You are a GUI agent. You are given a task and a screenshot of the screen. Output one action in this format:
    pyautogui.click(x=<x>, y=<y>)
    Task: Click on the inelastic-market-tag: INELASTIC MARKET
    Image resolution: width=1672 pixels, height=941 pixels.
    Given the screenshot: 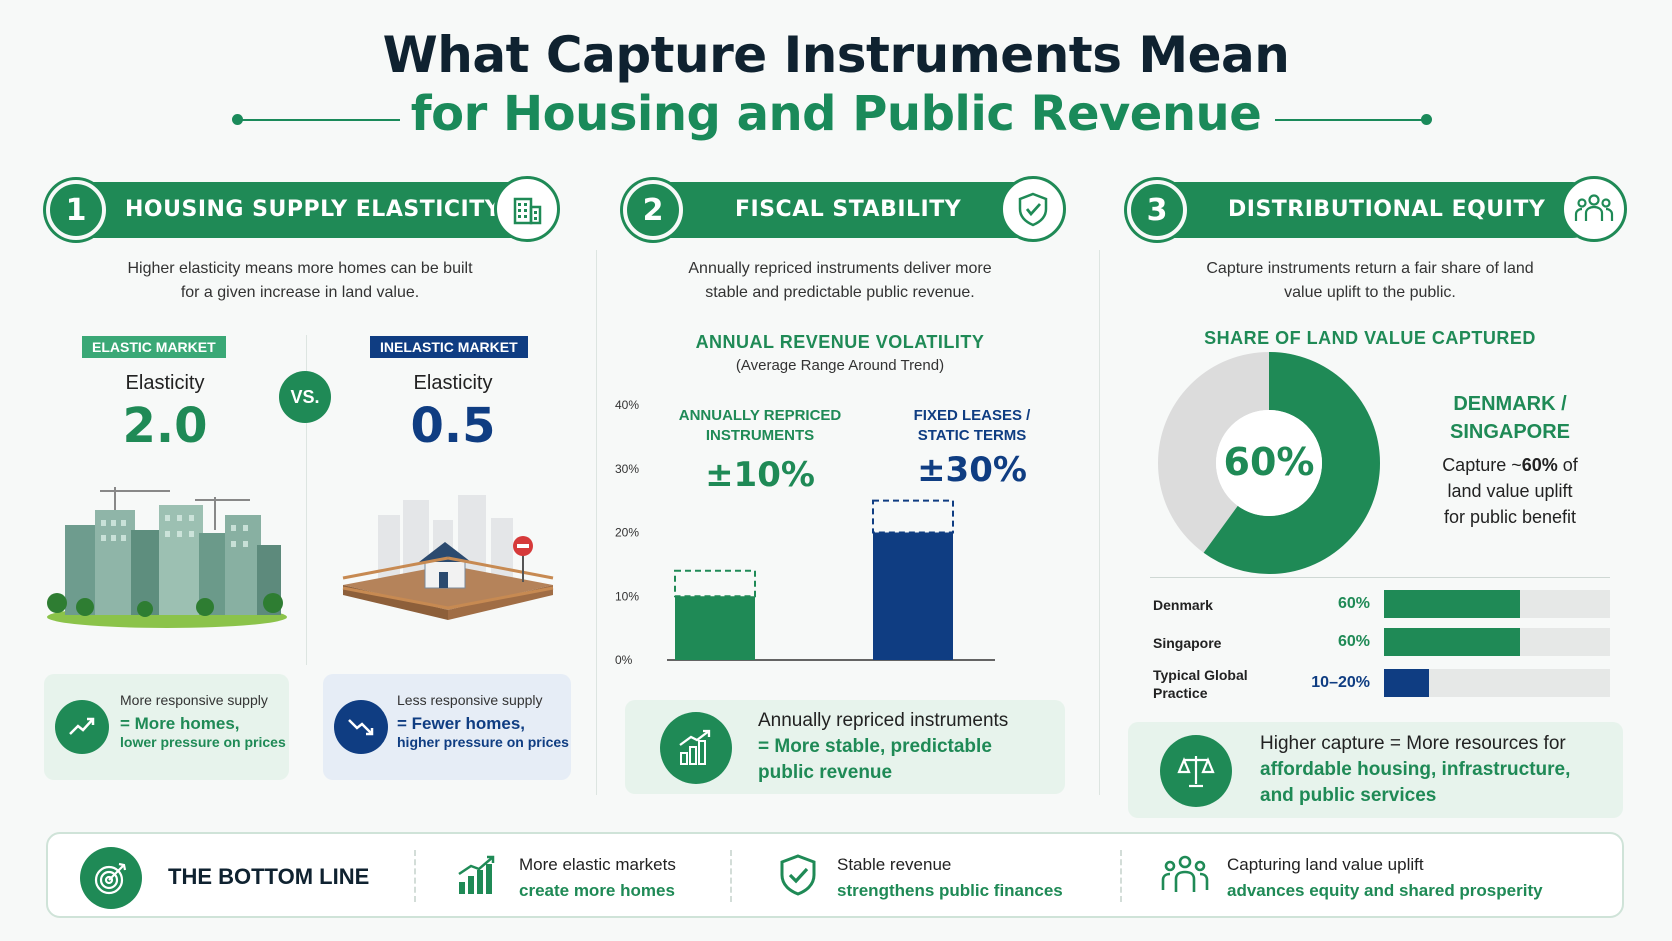 What is the action you would take?
    pyautogui.click(x=449, y=347)
    